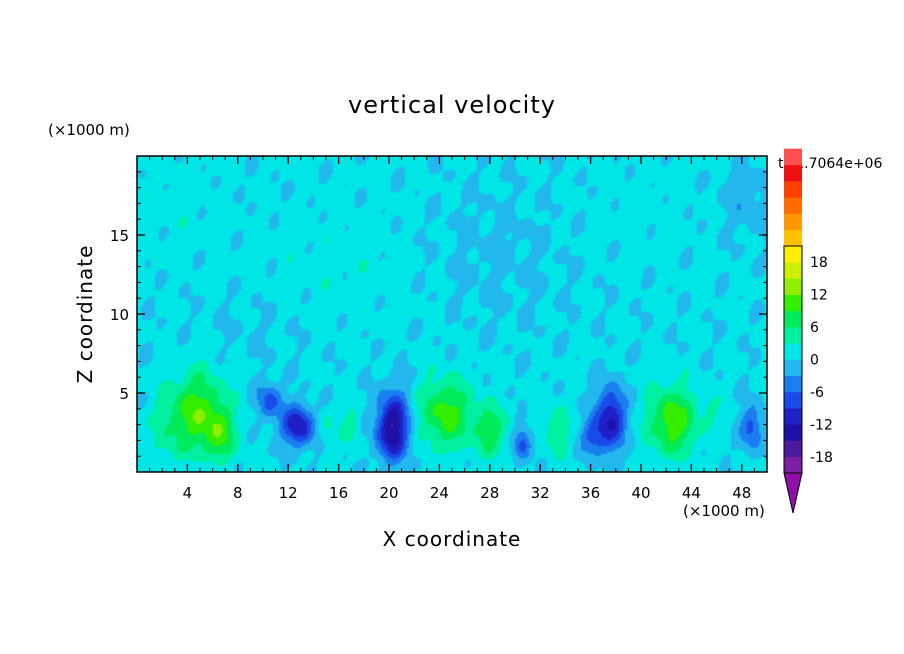 The image size is (904, 654). I want to click on x-tick-label: 28, so click(489, 493).